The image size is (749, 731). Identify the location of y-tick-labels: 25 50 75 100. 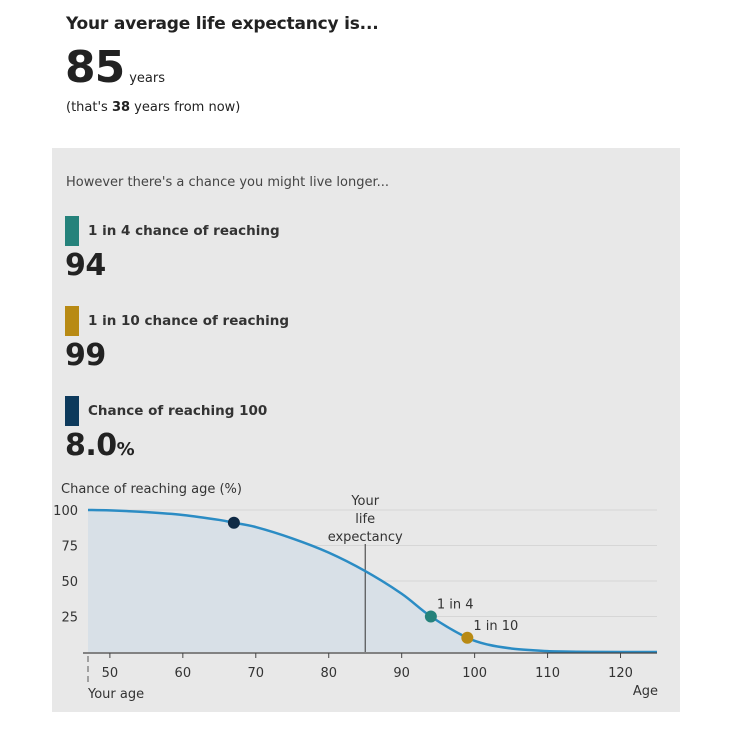
(65, 565).